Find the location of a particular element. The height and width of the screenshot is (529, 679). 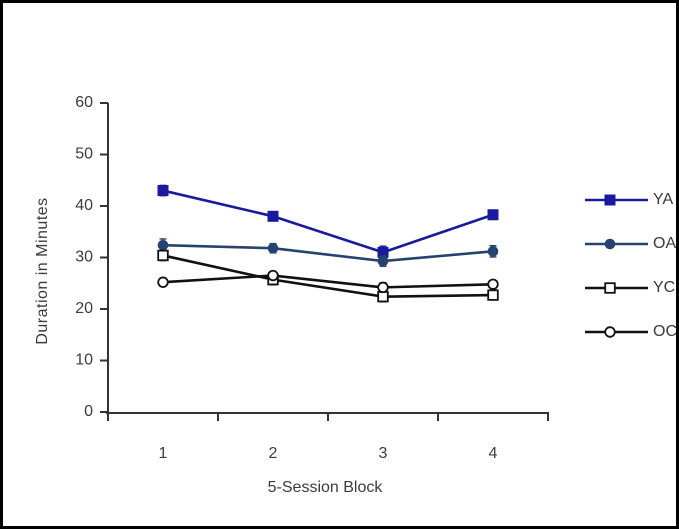

legend-item-oc: OC is located at coordinates (630, 331).